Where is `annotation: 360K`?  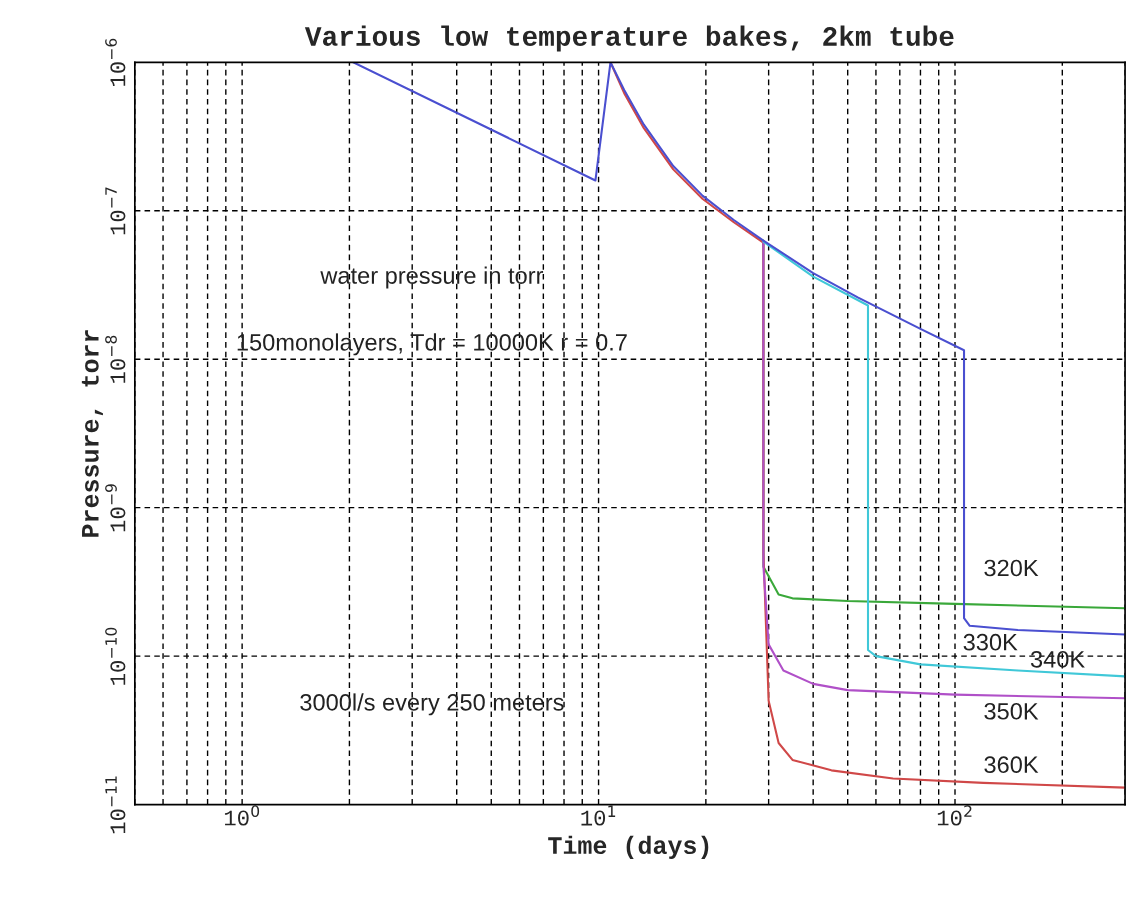 annotation: 360K is located at coordinates (1011, 765).